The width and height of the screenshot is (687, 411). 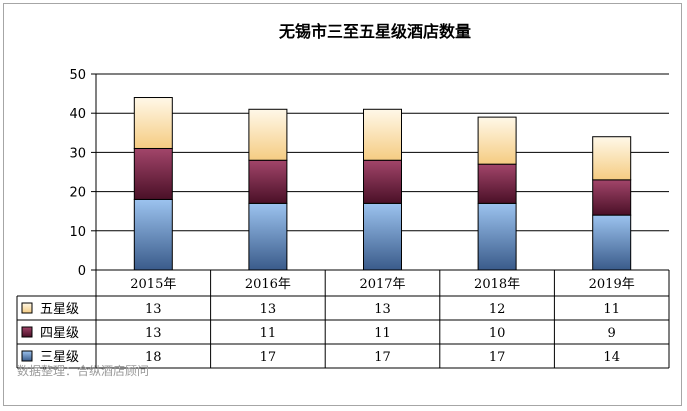 What do you see at coordinates (153, 357) in the screenshot?
I see `table-cell-value: 18` at bounding box center [153, 357].